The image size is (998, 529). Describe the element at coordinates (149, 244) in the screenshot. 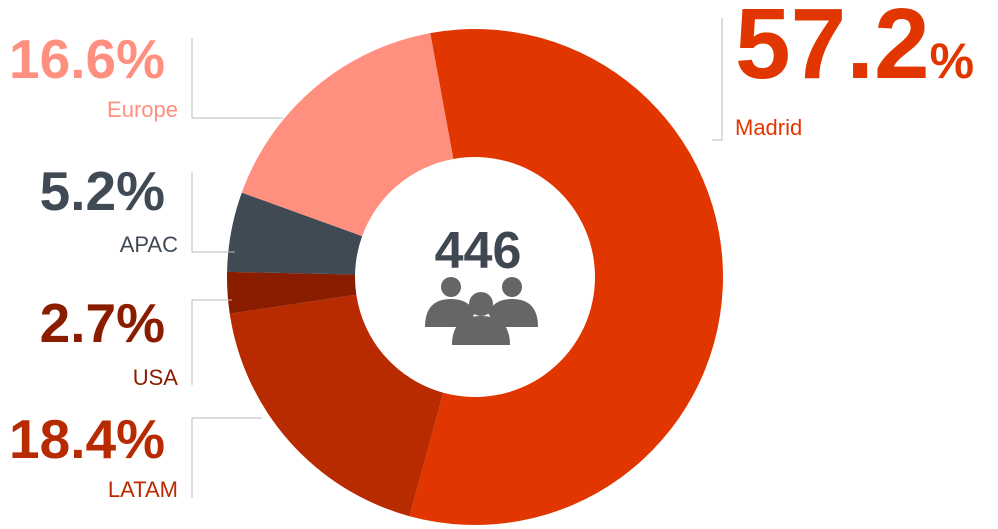

I see `category-label: APAC` at that location.